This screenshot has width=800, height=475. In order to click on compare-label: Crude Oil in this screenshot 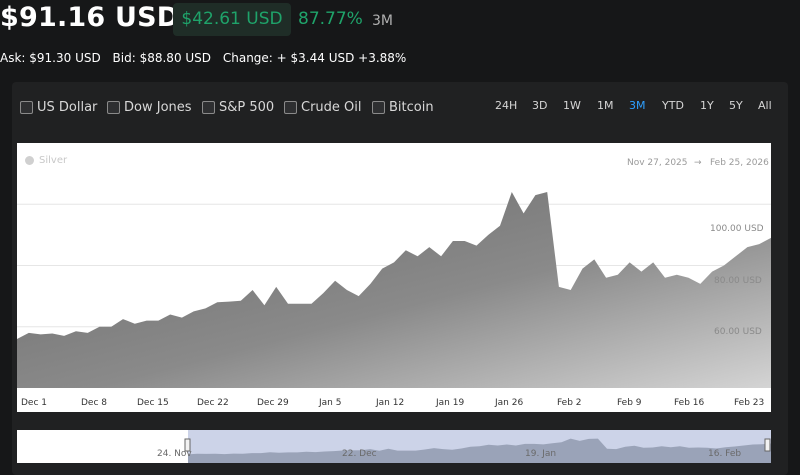, I will do `click(331, 107)`.